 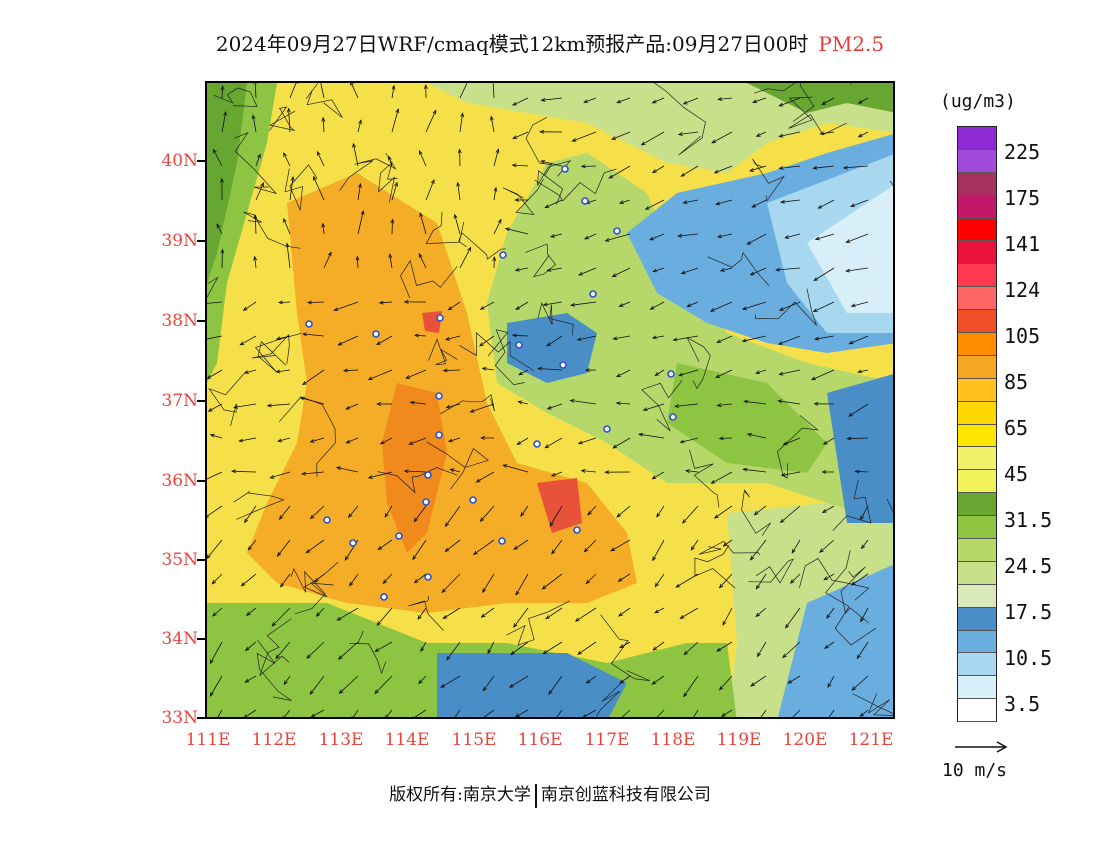 What do you see at coordinates (1028, 520) in the screenshot?
I see `legend-label: 31.5` at bounding box center [1028, 520].